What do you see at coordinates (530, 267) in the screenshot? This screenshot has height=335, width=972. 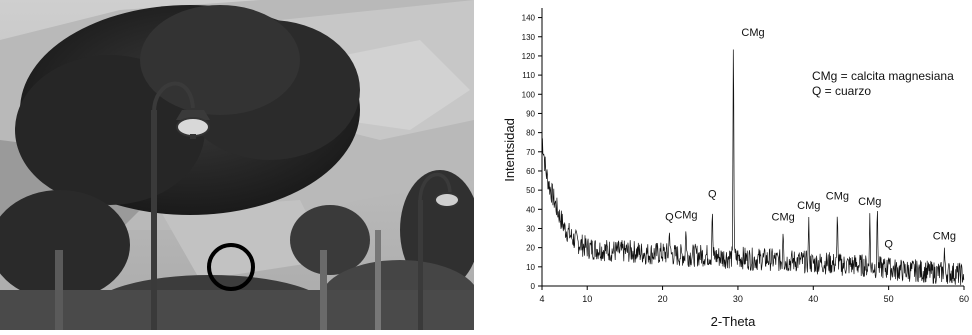 I see `y-tick-label: 10` at bounding box center [530, 267].